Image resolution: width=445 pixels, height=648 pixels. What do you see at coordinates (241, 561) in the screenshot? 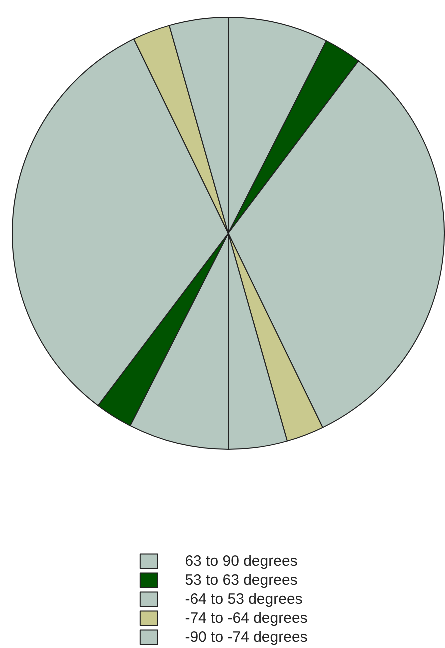
I see `legend-label: 63 to 90 degrees` at bounding box center [241, 561].